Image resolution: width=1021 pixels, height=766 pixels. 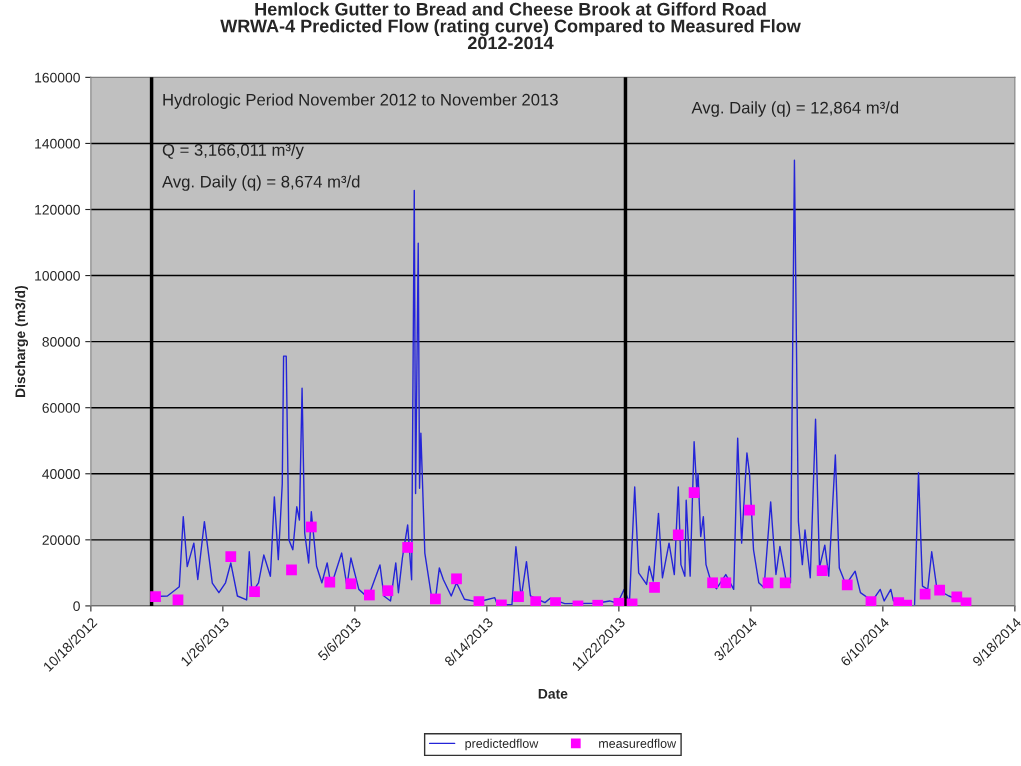 What do you see at coordinates (261, 183) in the screenshot?
I see `annotation: Avg. Daily (q) = 8,674 m³/d` at bounding box center [261, 183].